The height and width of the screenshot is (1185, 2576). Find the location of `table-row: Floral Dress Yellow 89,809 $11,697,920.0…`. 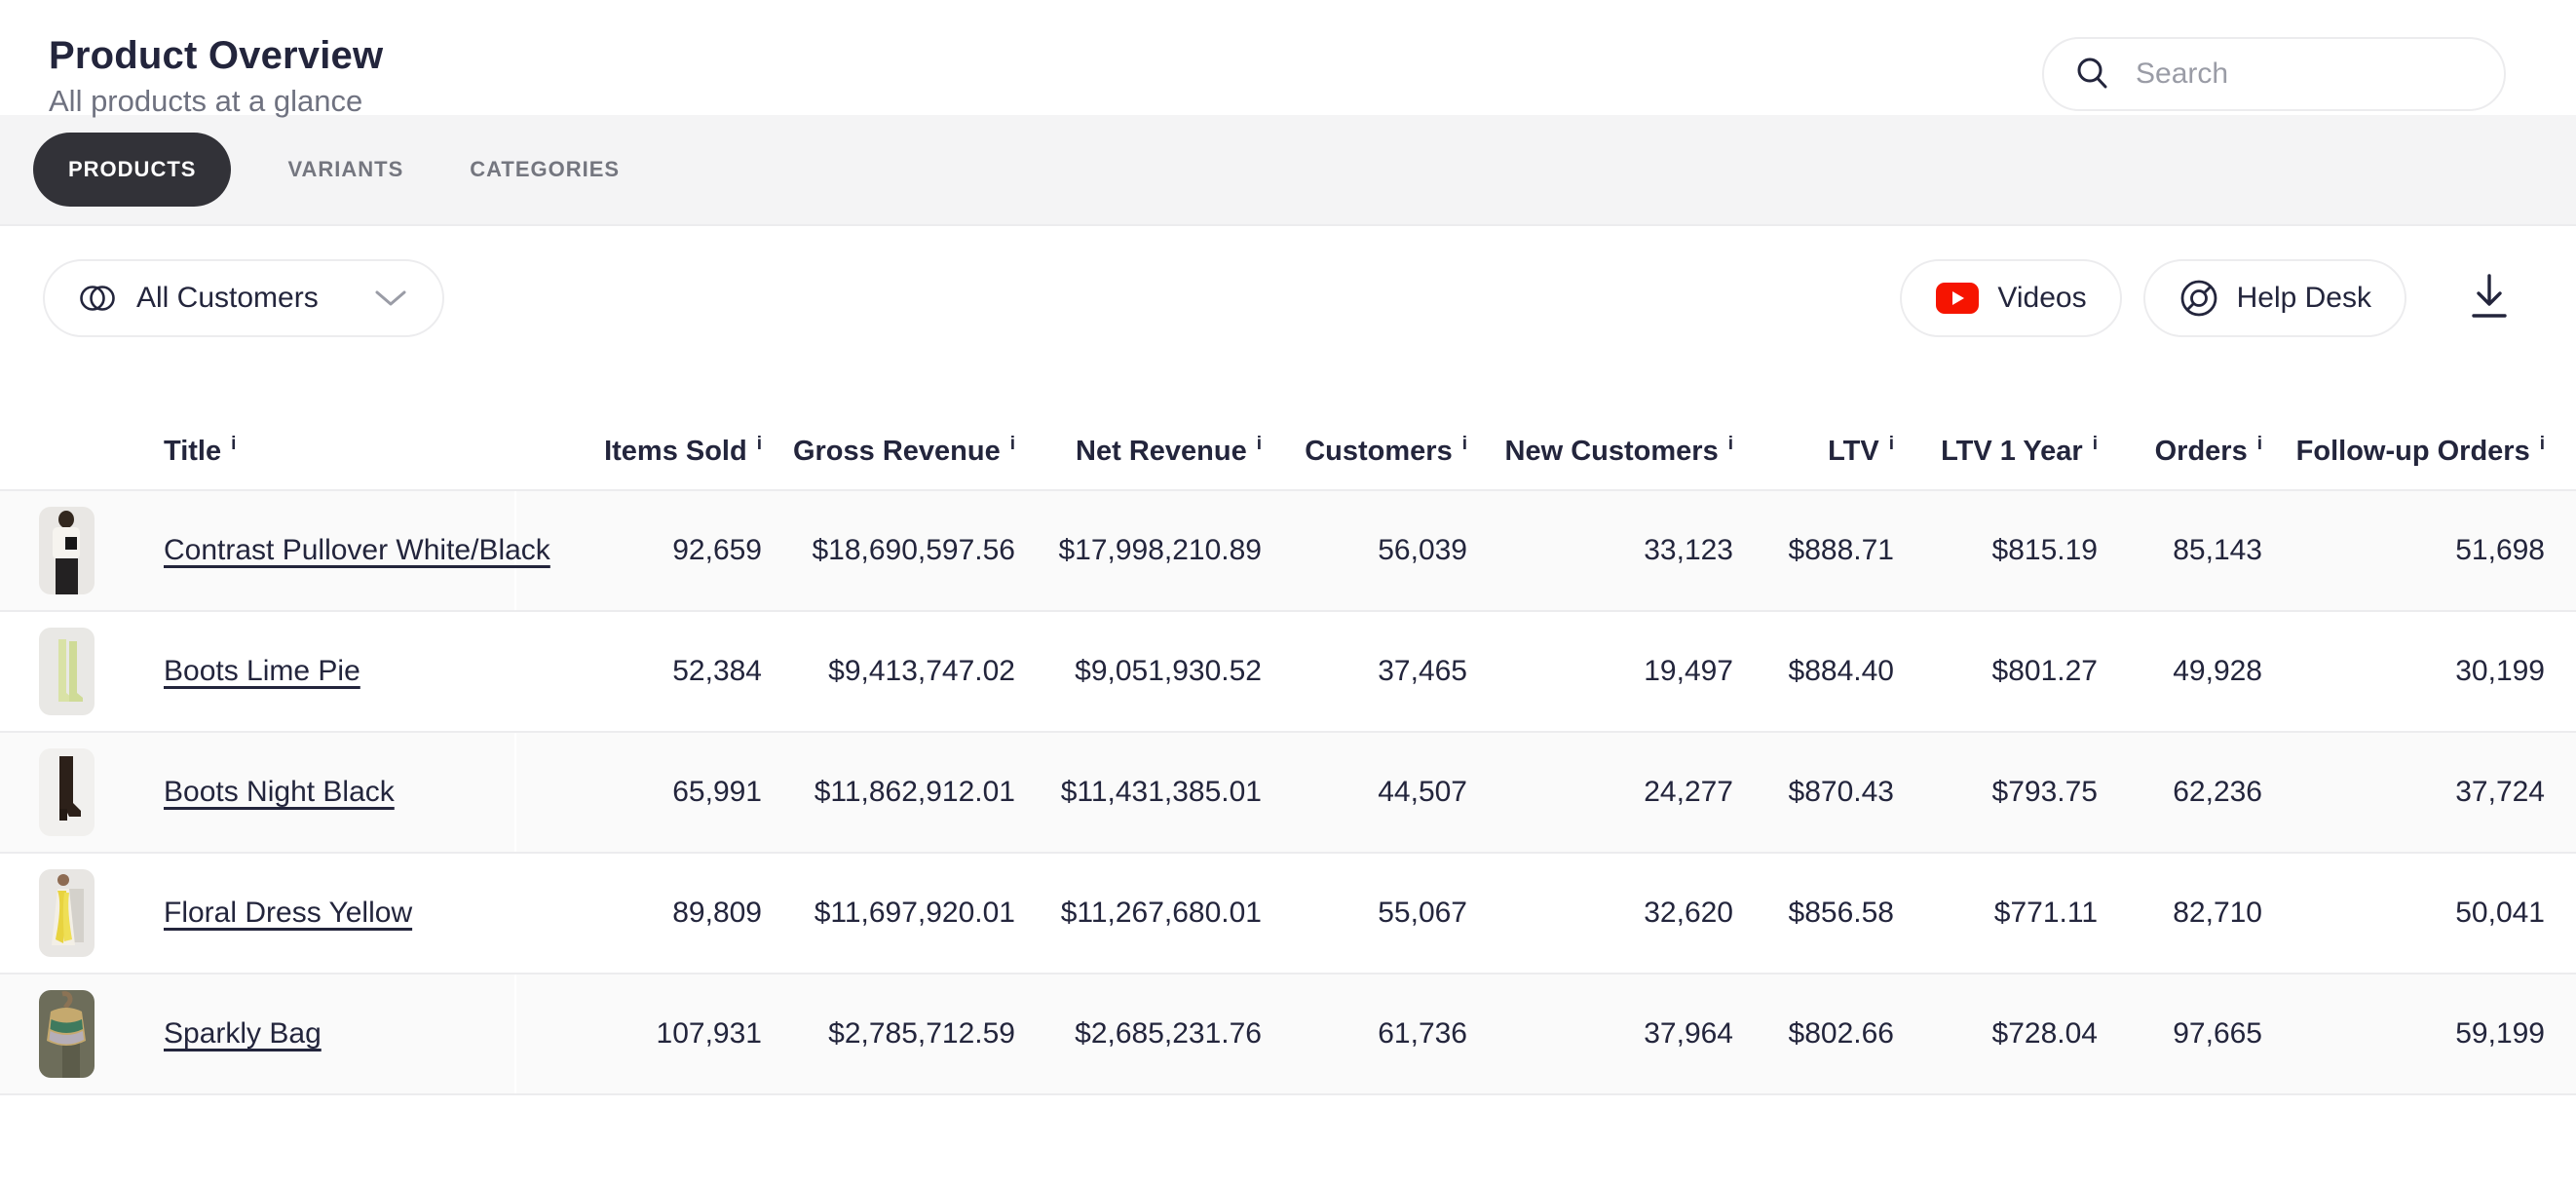

table-row: Floral Dress Yellow 89,809 $11,697,920.0… is located at coordinates (1288, 915).